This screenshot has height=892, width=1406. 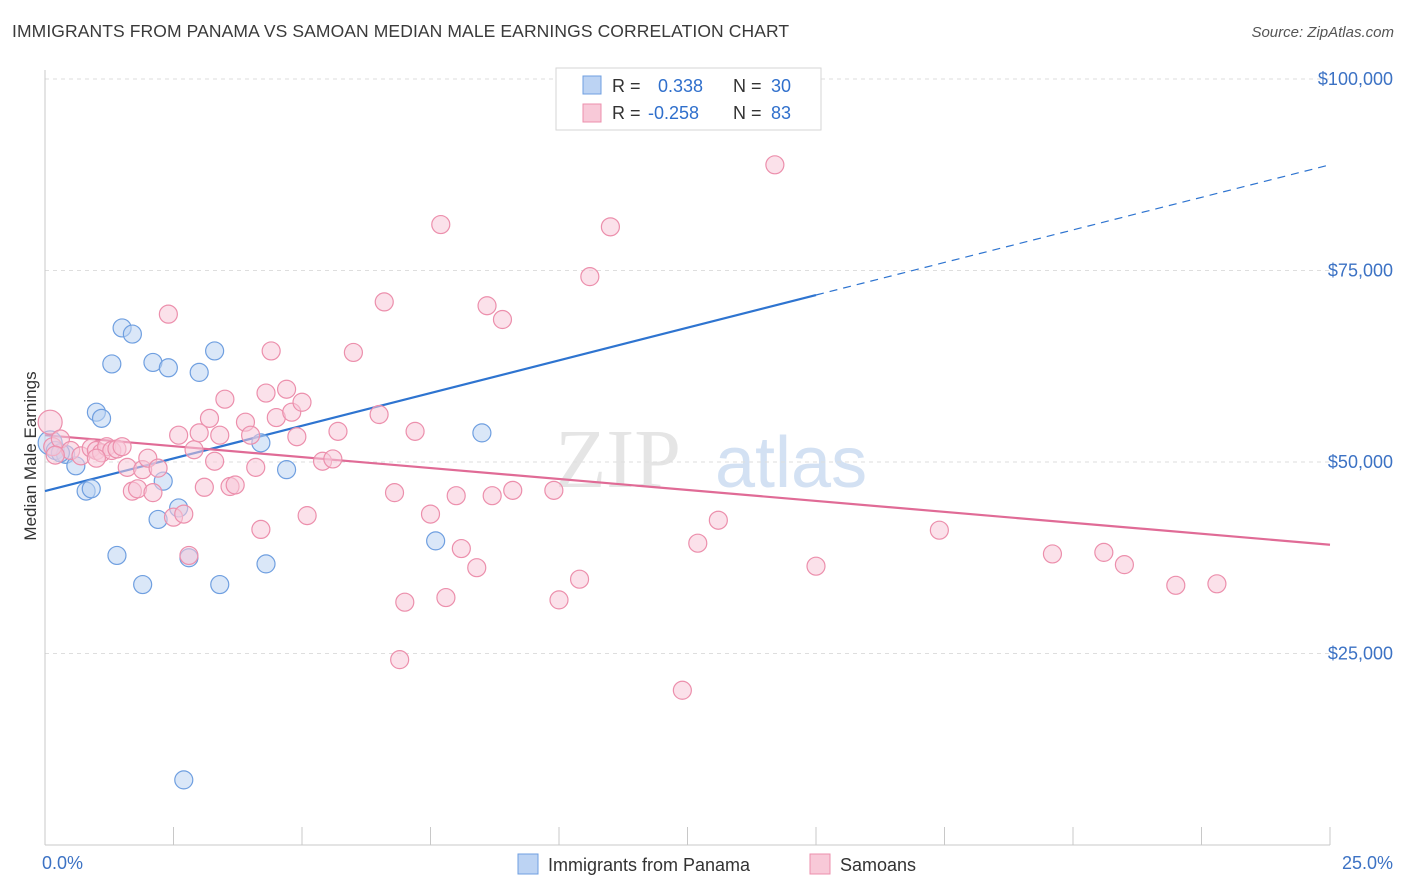 I want to click on legend-r-value: 0.338, so click(x=680, y=86).